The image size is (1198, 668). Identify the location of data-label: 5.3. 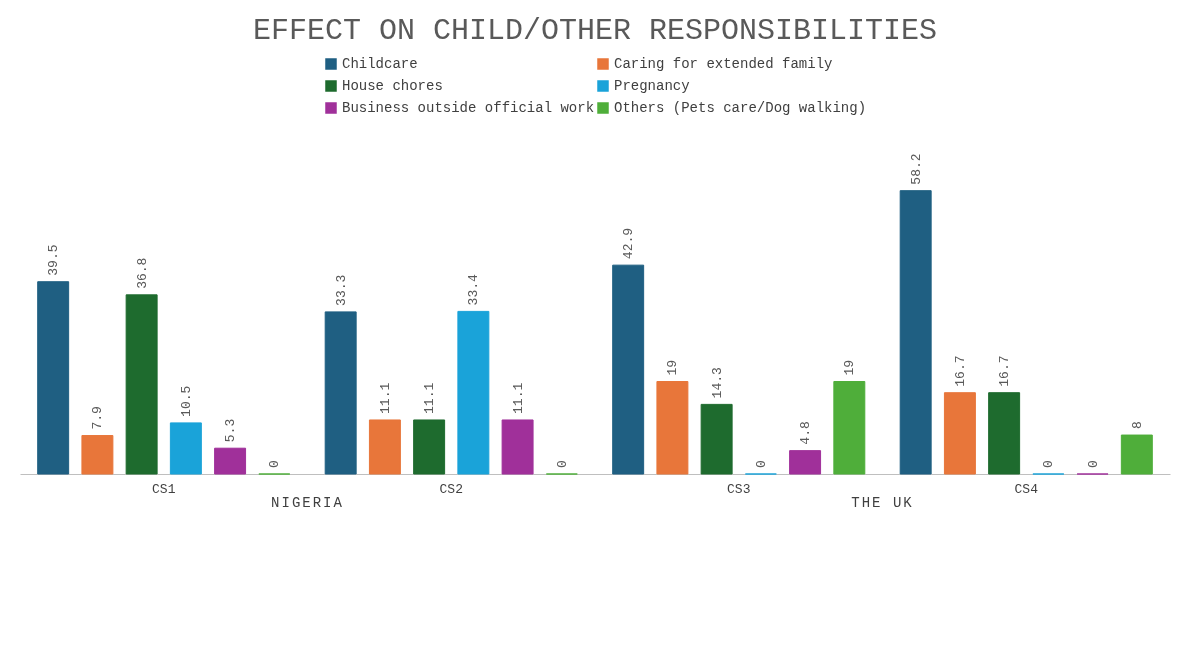
(231, 430).